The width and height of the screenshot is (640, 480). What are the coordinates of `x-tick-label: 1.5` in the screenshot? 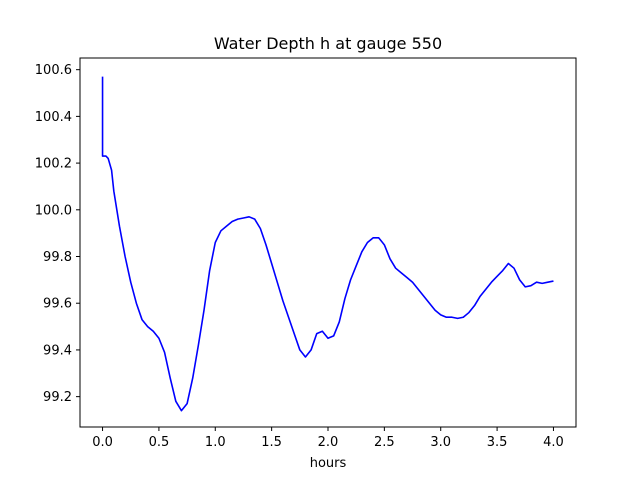 It's located at (271, 442).